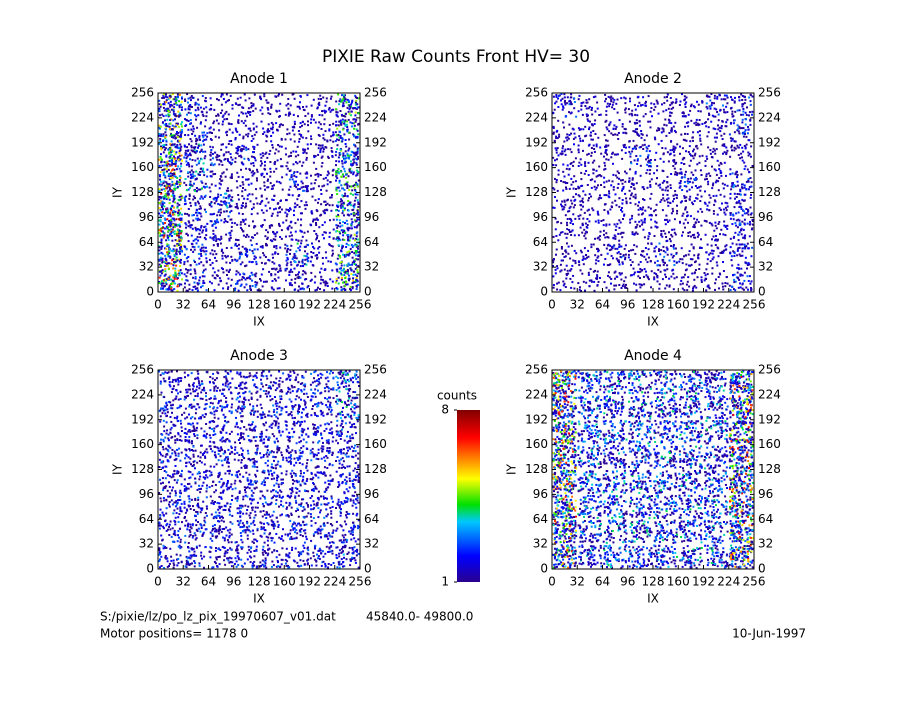  Describe the element at coordinates (769, 444) in the screenshot. I see `y-tick-label-right: 160` at that location.